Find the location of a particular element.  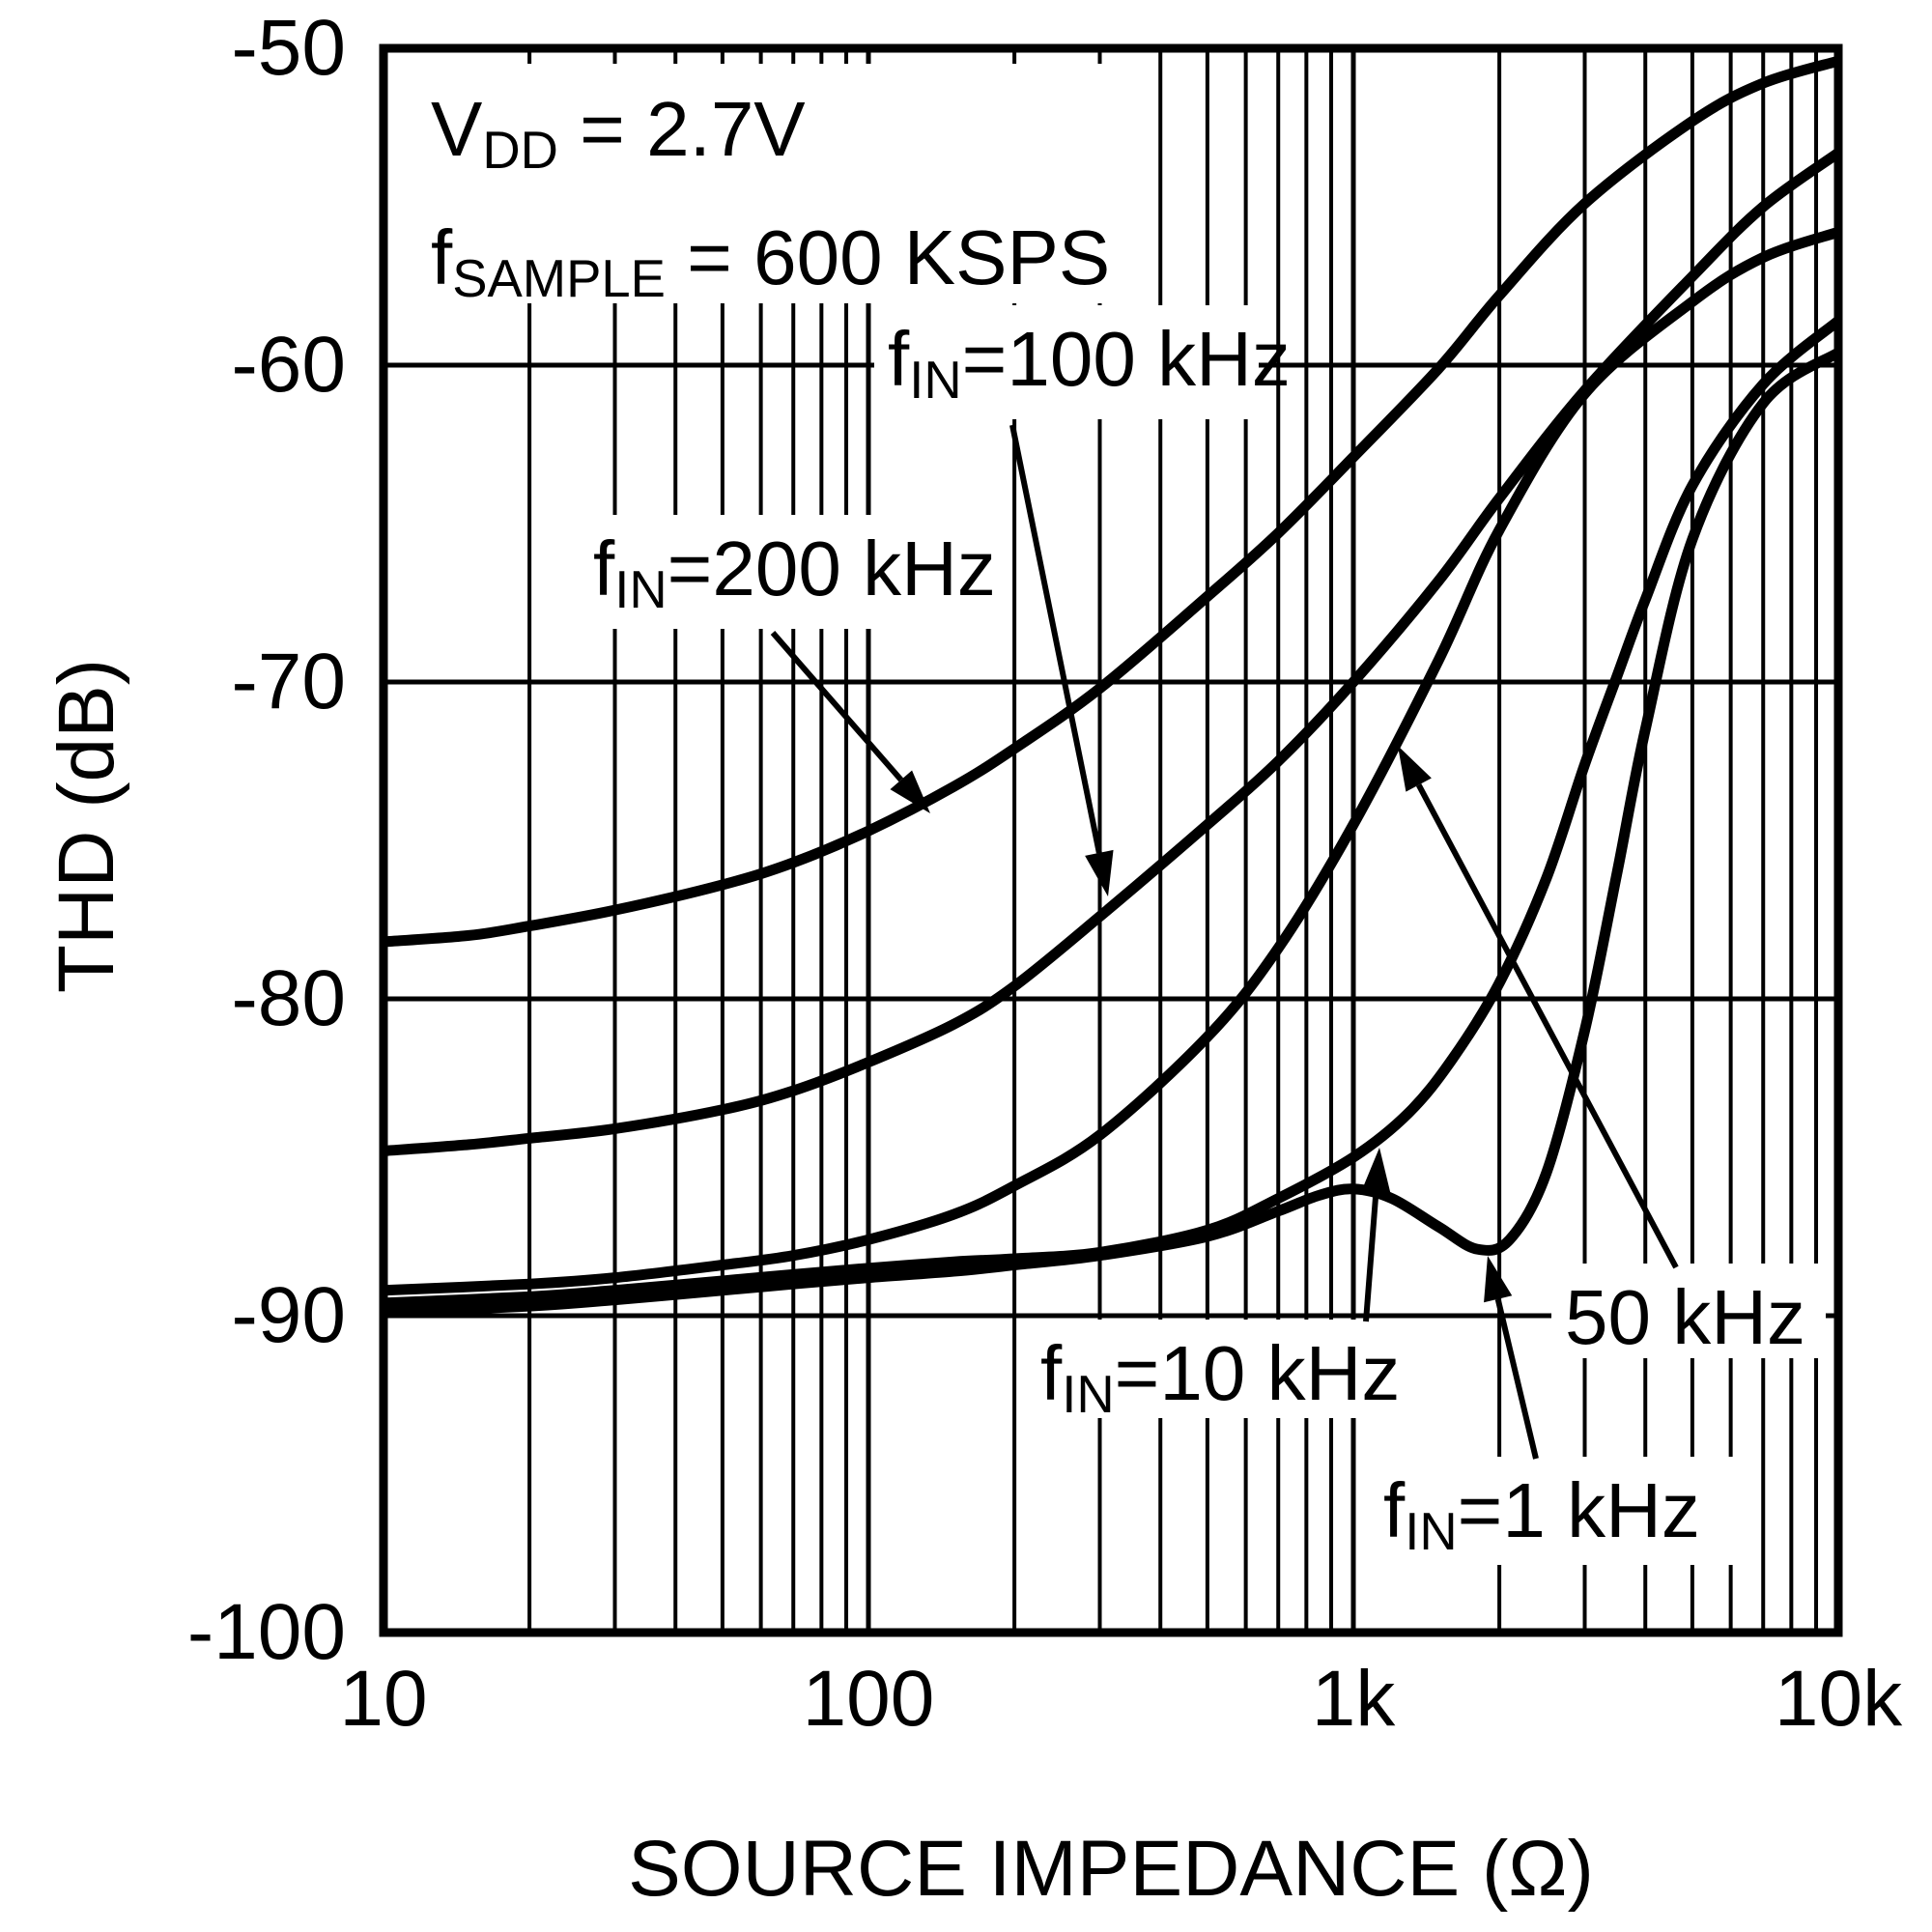

y-axis-title: THD (dB) is located at coordinates (86, 826).